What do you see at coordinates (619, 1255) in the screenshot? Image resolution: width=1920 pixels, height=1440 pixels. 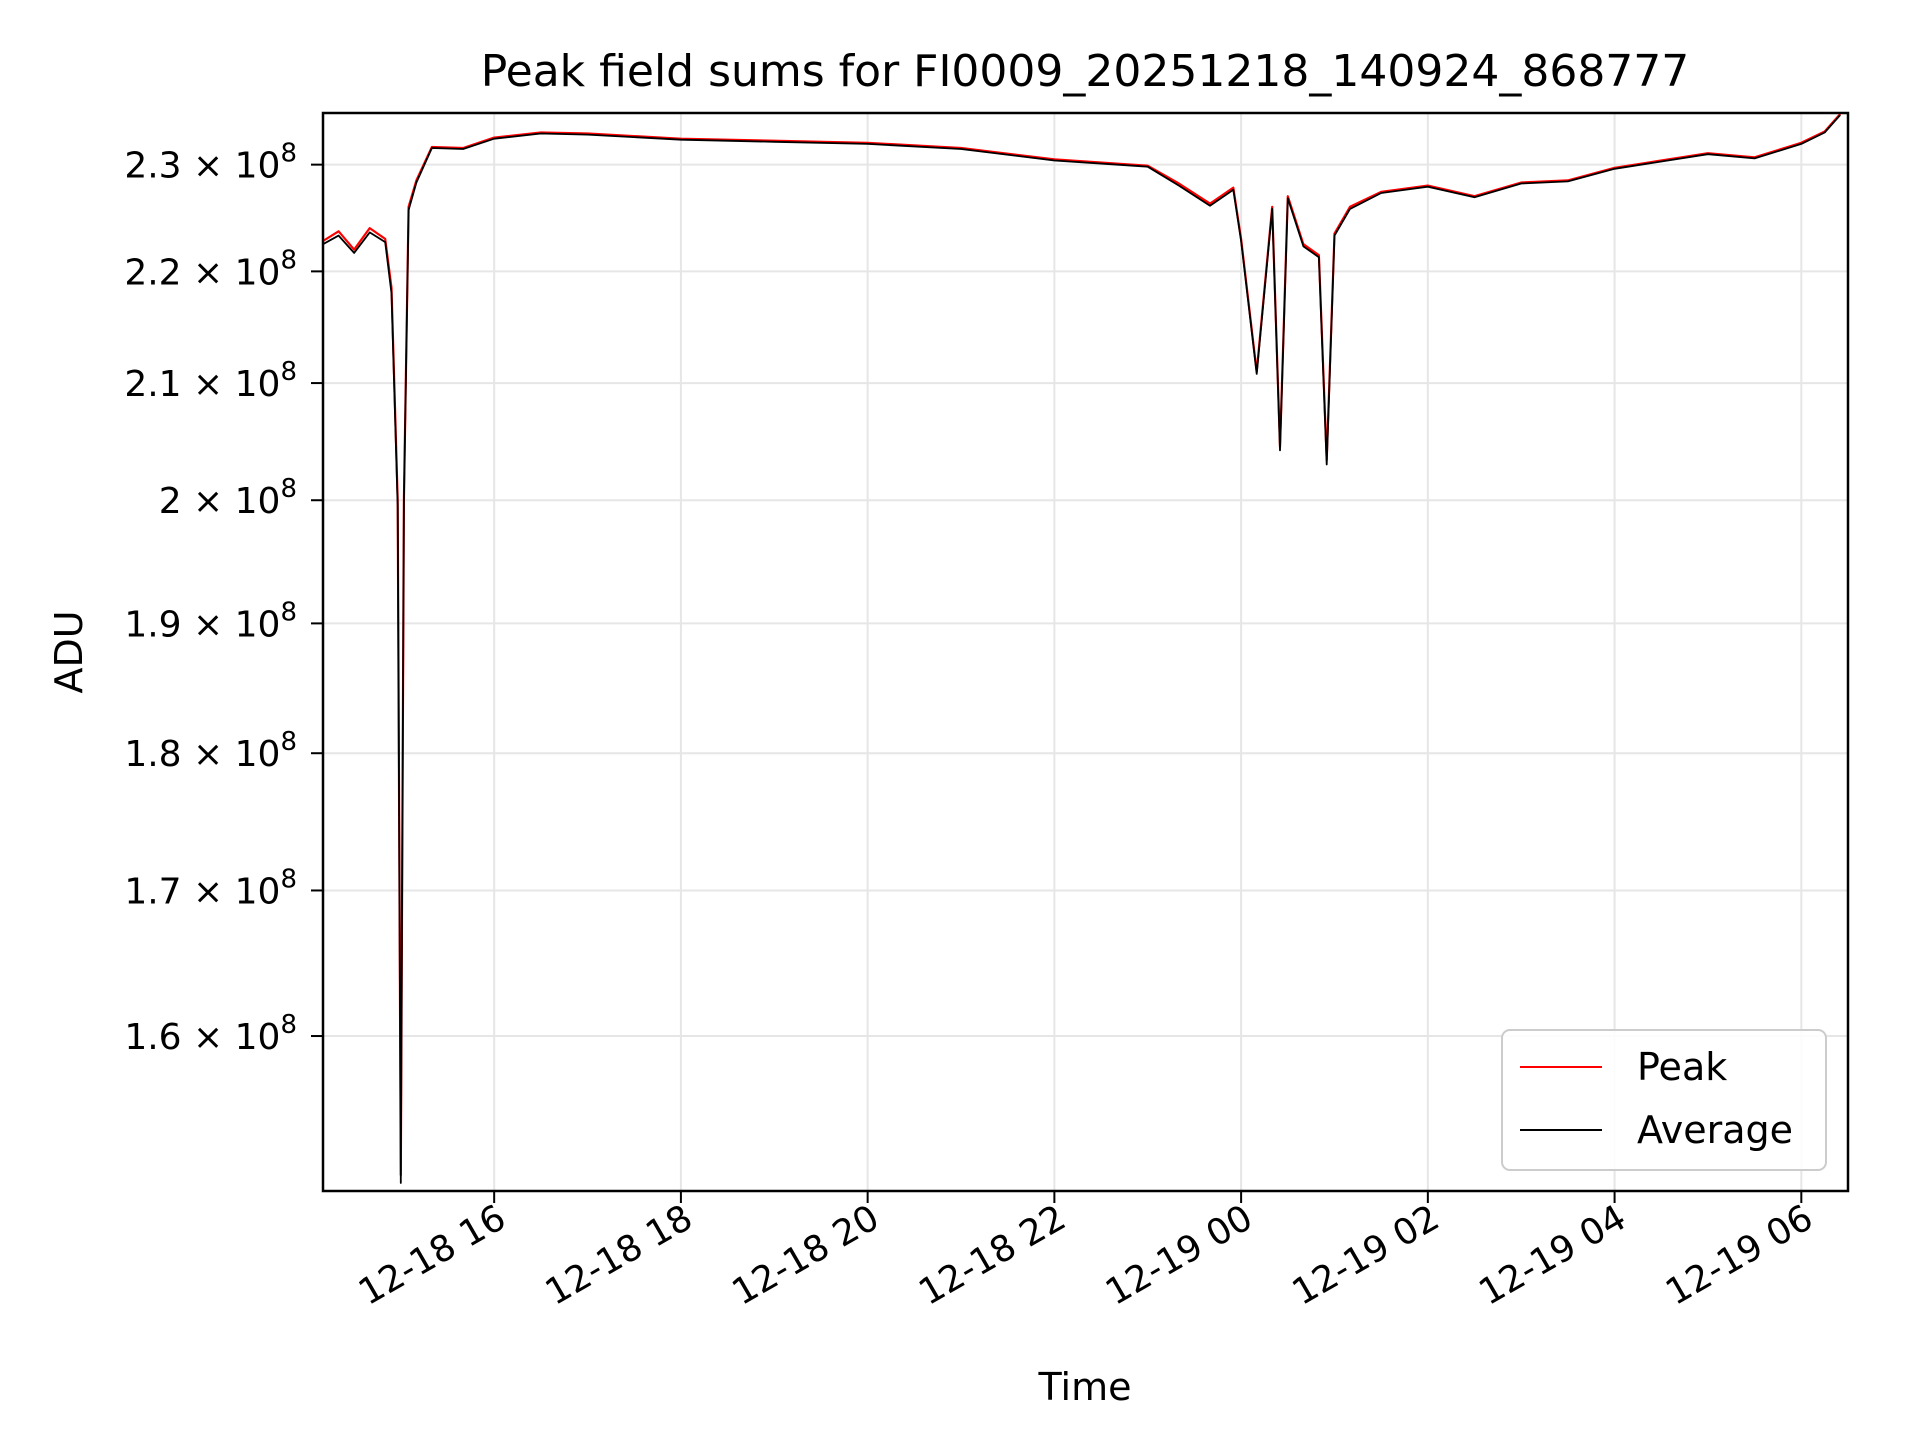 I see `x-tick-label: 12-18 18` at bounding box center [619, 1255].